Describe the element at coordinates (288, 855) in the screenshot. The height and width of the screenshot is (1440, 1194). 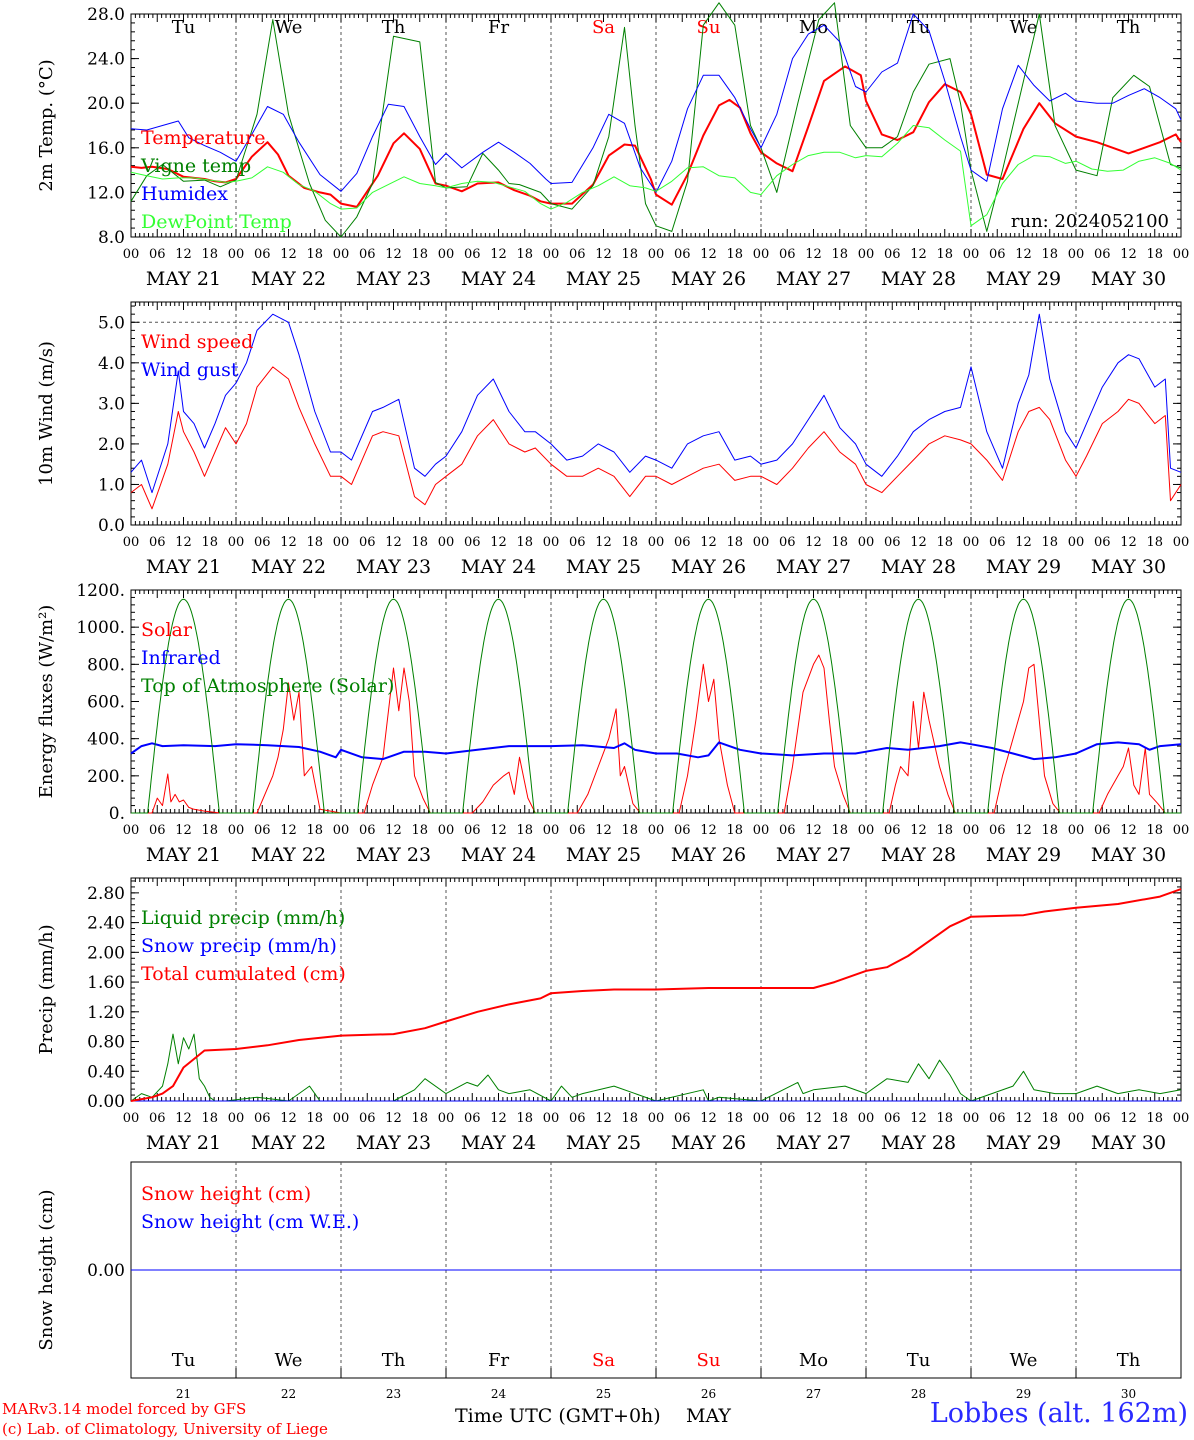
I see `date-label: MAY 22` at that location.